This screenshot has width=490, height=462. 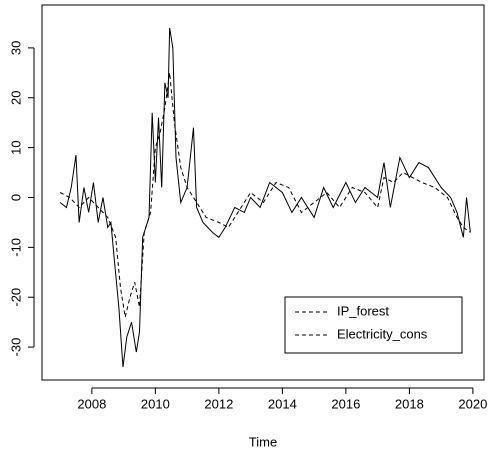 I want to click on legend-label: IP_forest, so click(x=363, y=310).